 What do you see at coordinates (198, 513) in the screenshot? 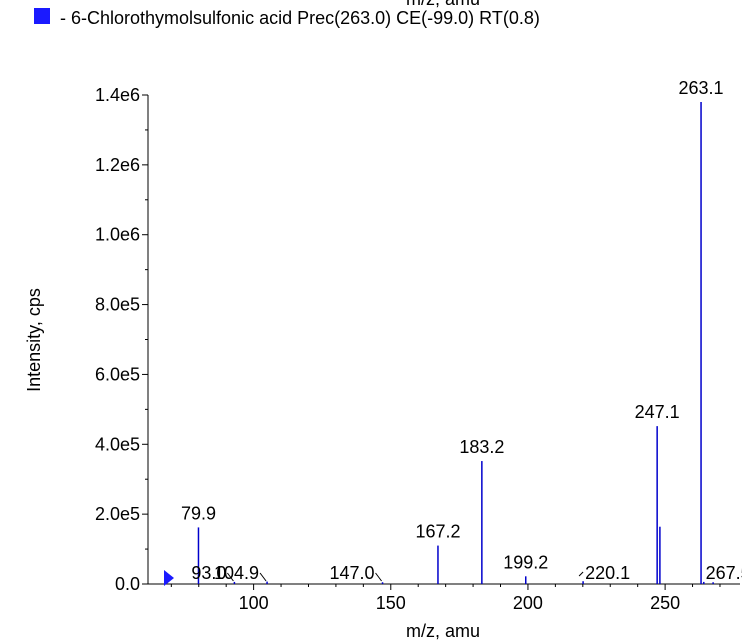
I see `peak-label: 79.9` at bounding box center [198, 513].